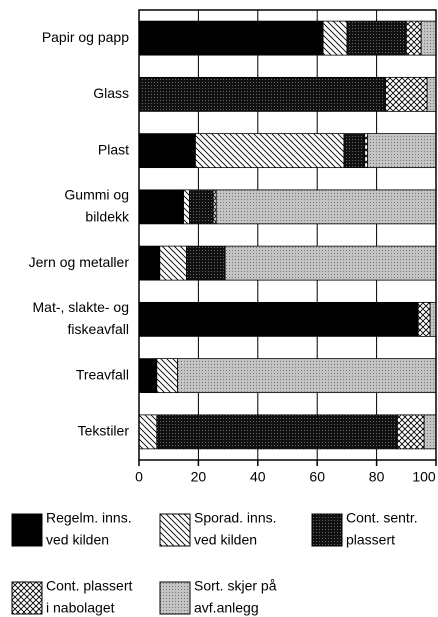 The height and width of the screenshot is (617, 438). I want to click on category-label: Plast, so click(113, 149).